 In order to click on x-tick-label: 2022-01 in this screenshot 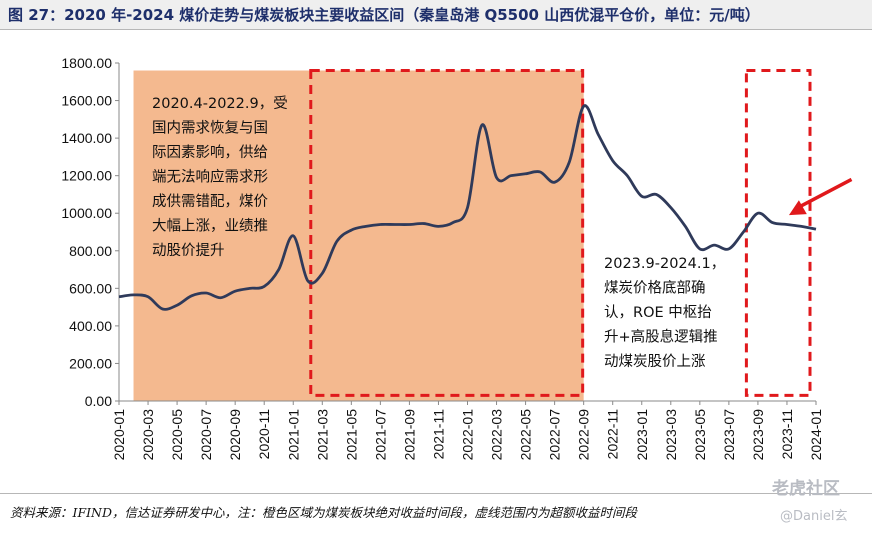, I will do `click(468, 435)`.